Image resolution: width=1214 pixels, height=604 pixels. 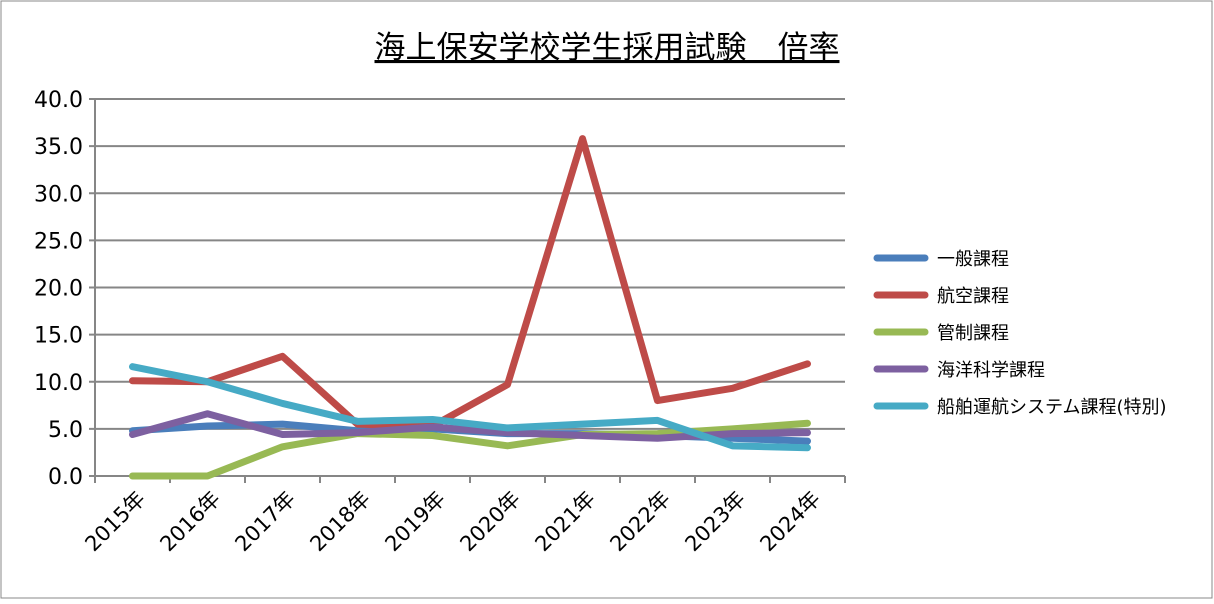 What do you see at coordinates (973, 259) in the screenshot?
I see `legend-label: 一般課程` at bounding box center [973, 259].